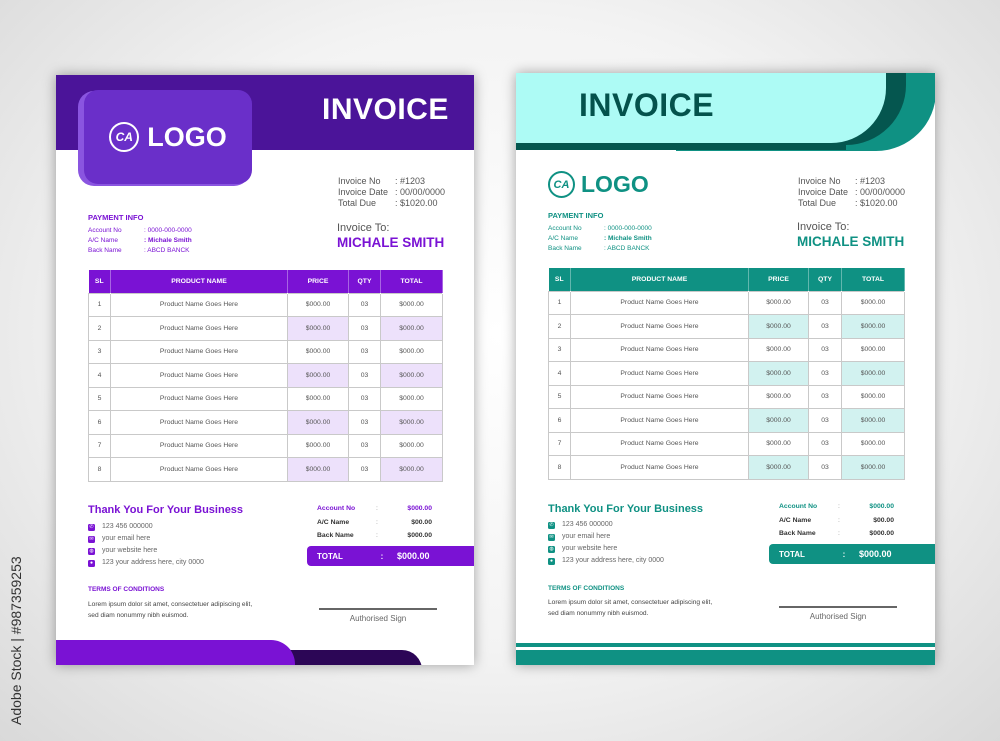 Image resolution: width=1000 pixels, height=741 pixels. I want to click on column-header: PRODUCT NAME, so click(199, 281).